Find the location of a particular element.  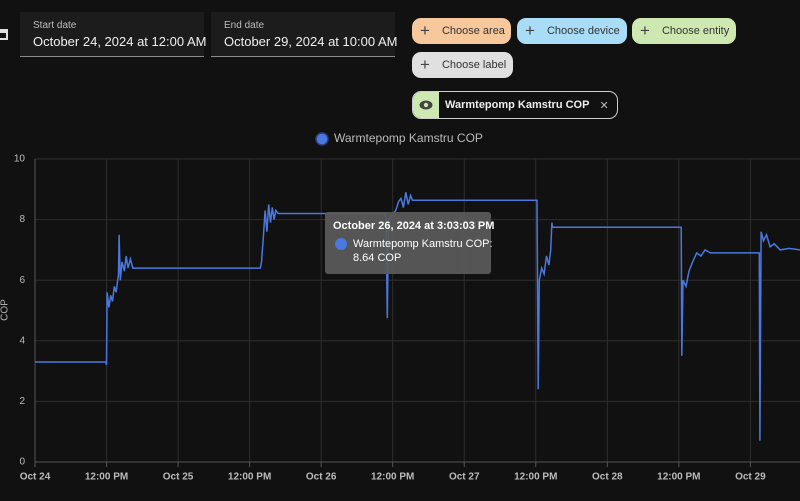

x-tick-label: Oct 24 is located at coordinates (35, 477).